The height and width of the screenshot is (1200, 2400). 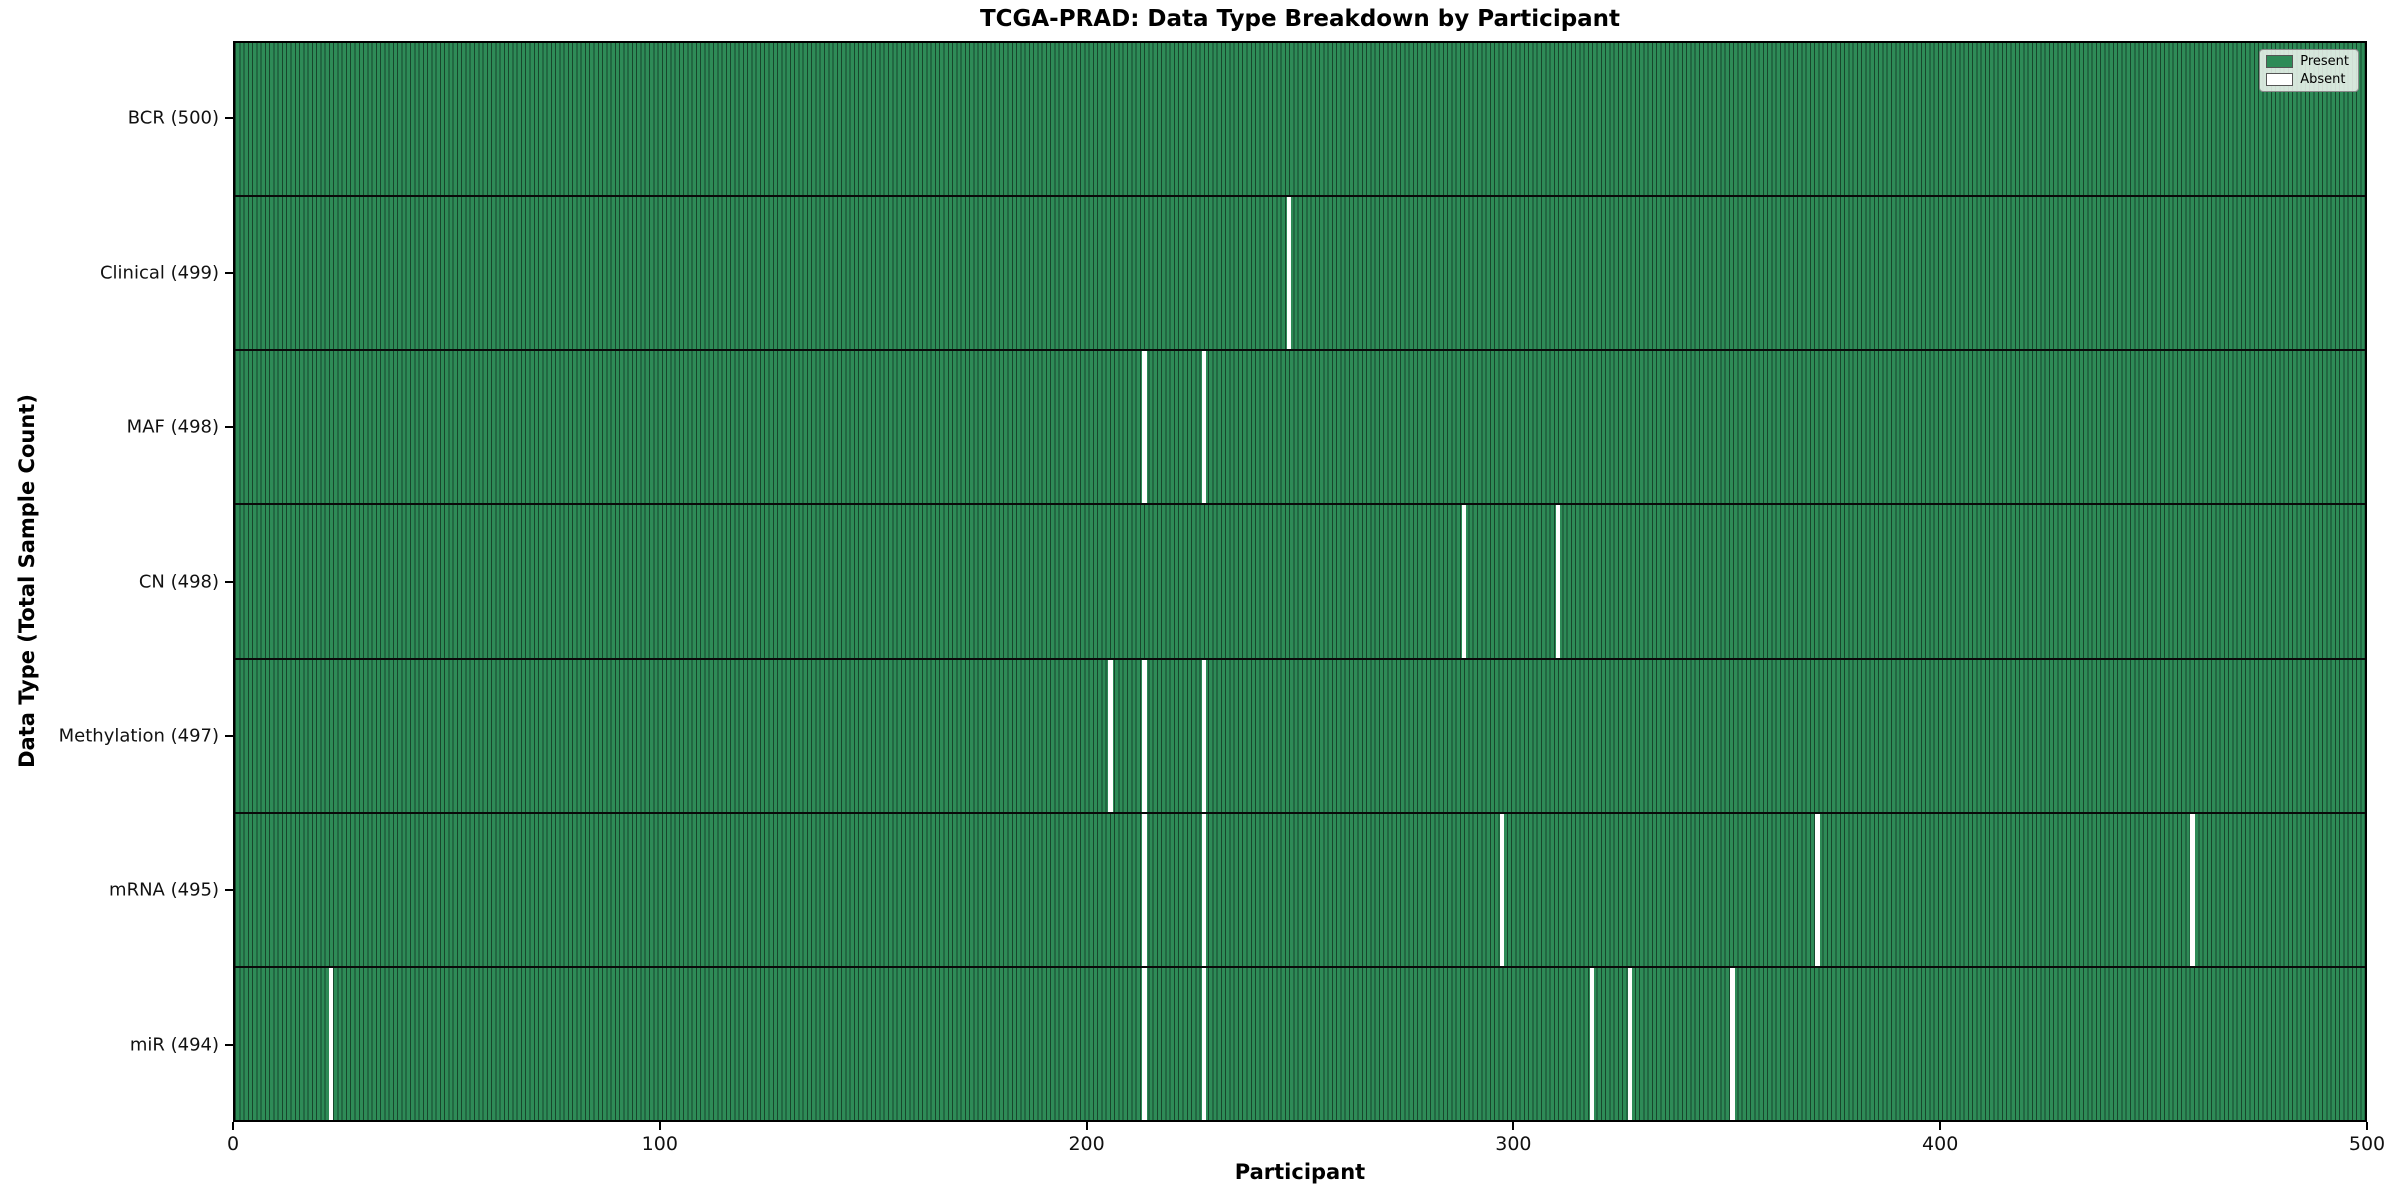 What do you see at coordinates (1086, 1144) in the screenshot?
I see `x-tick-label: 200` at bounding box center [1086, 1144].